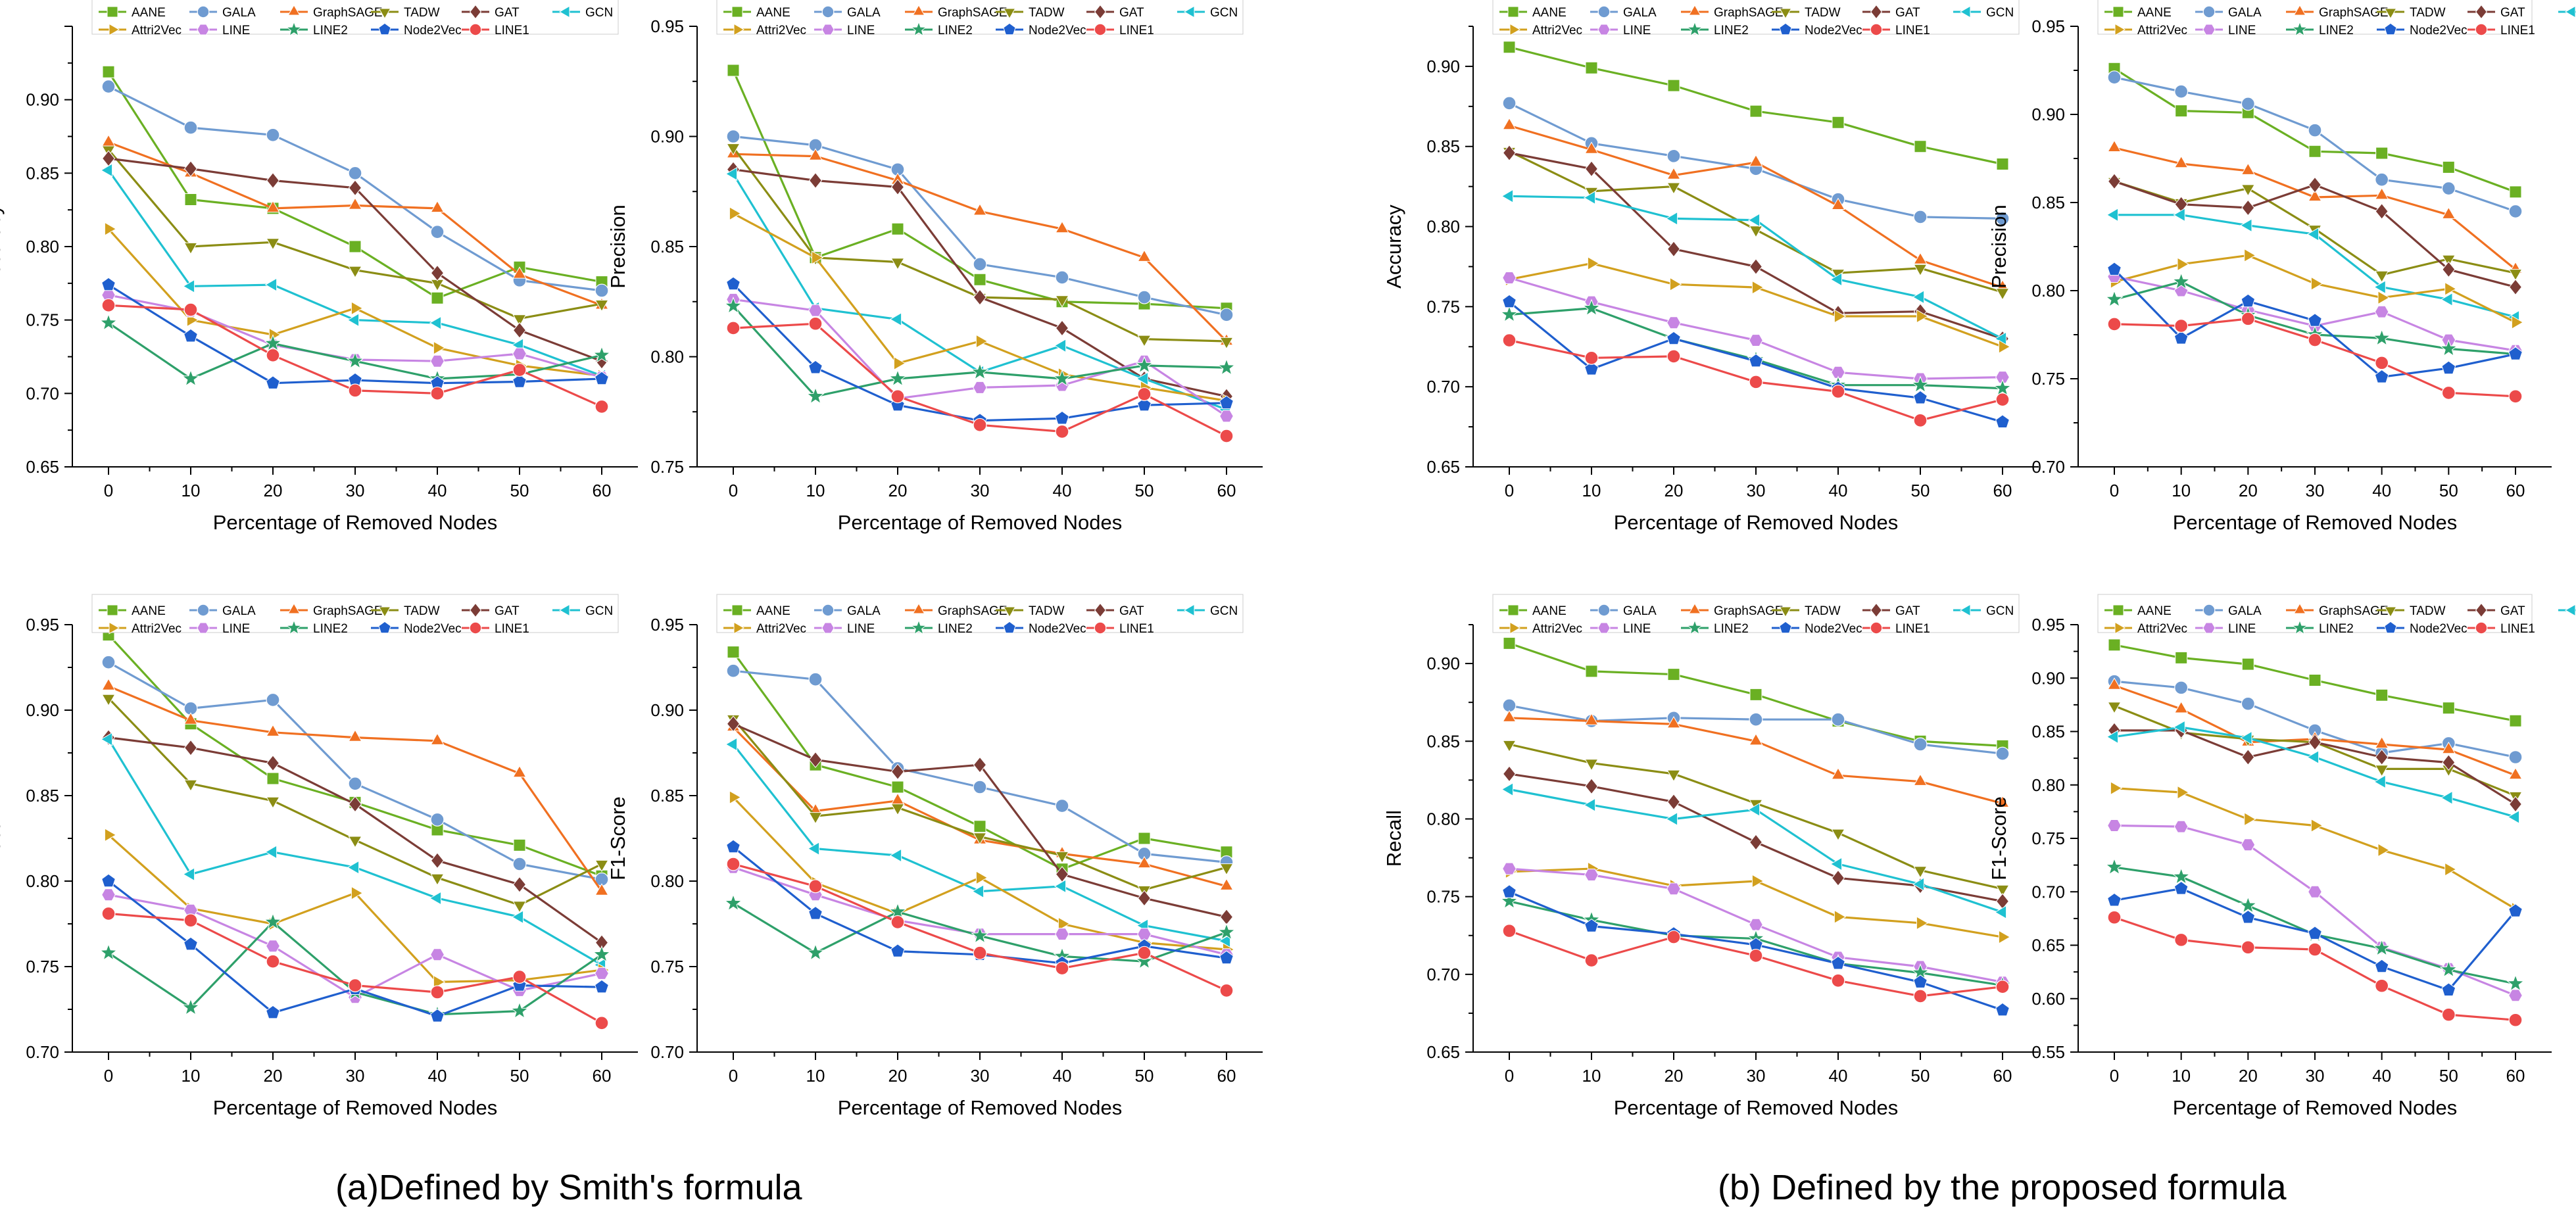  I want to click on series-gcn, so click(353, 852).